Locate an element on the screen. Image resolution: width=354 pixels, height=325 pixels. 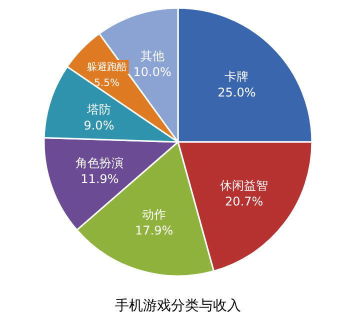
data-label: 11.9% is located at coordinates (99, 179).